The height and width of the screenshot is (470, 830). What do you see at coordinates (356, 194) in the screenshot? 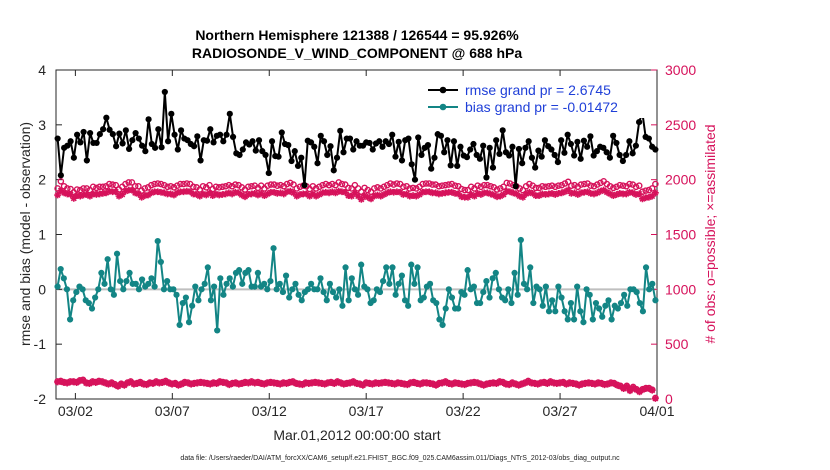
I see `series-obs-assimilated` at bounding box center [356, 194].